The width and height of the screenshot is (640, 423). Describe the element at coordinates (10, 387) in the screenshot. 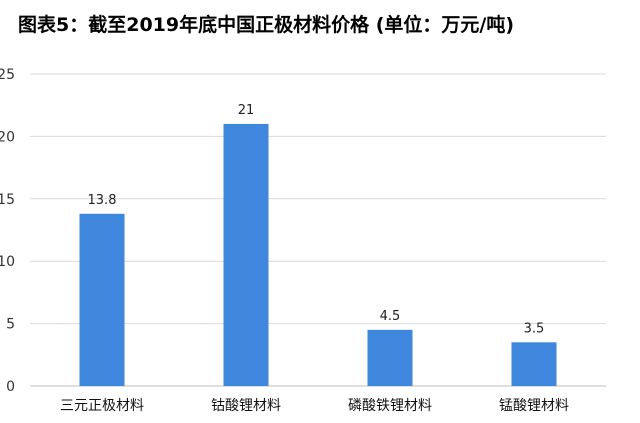

I see `y-tick-label: 0` at that location.